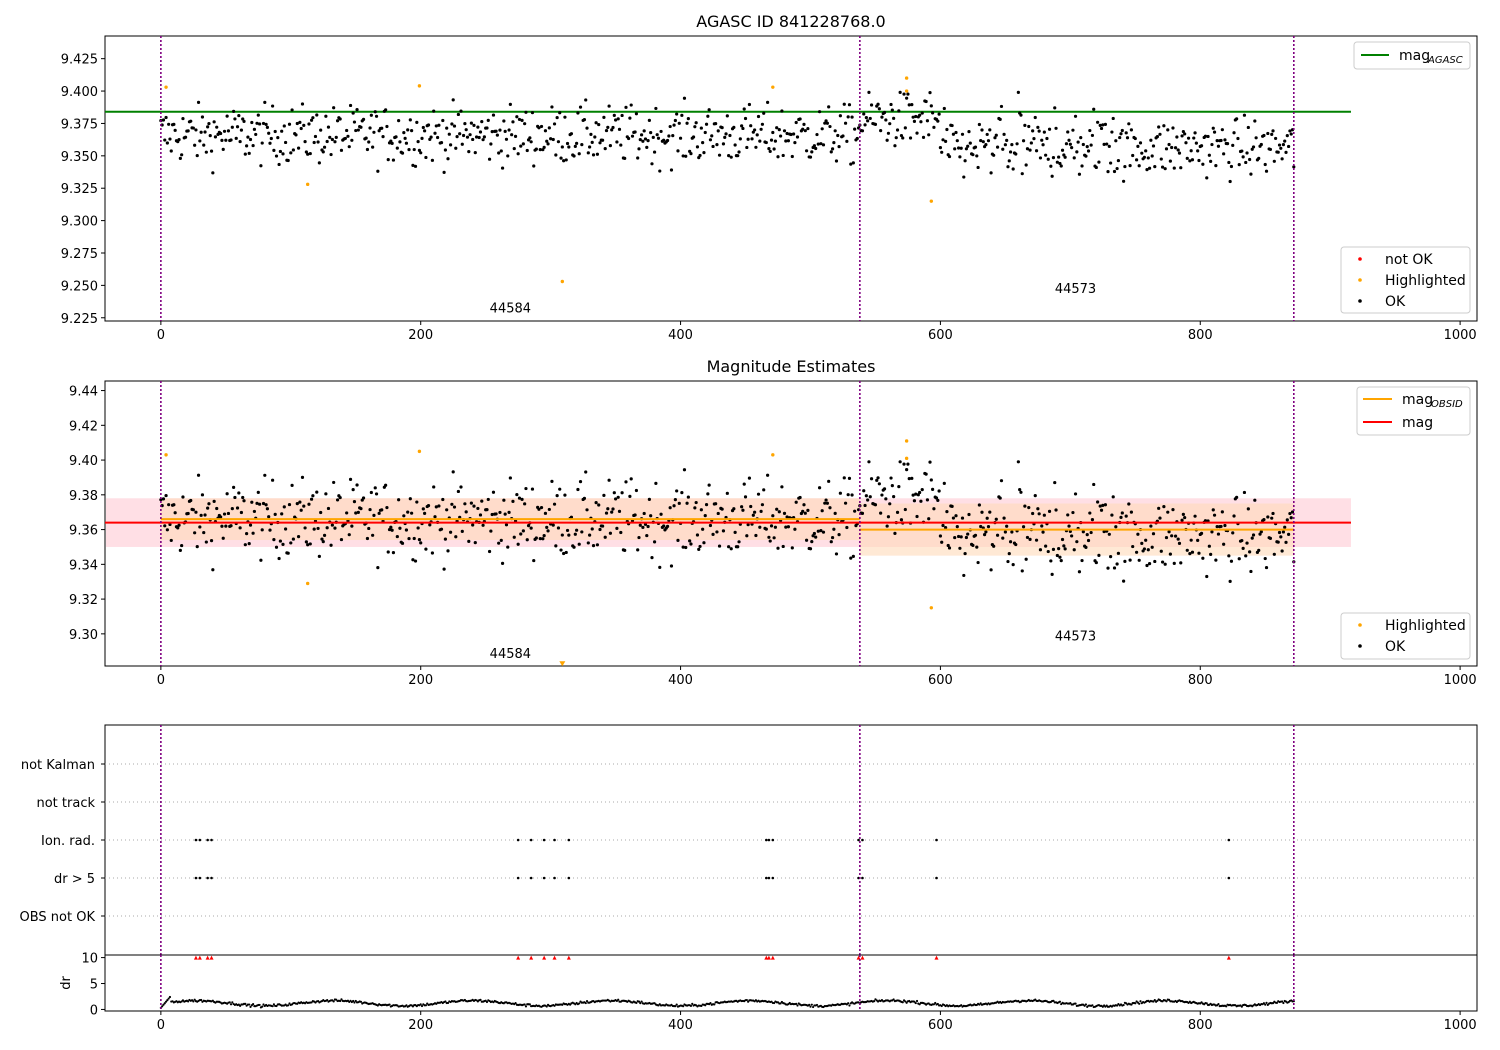  Describe the element at coordinates (773, 455) in the screenshot. I see `highlighted-point` at that location.